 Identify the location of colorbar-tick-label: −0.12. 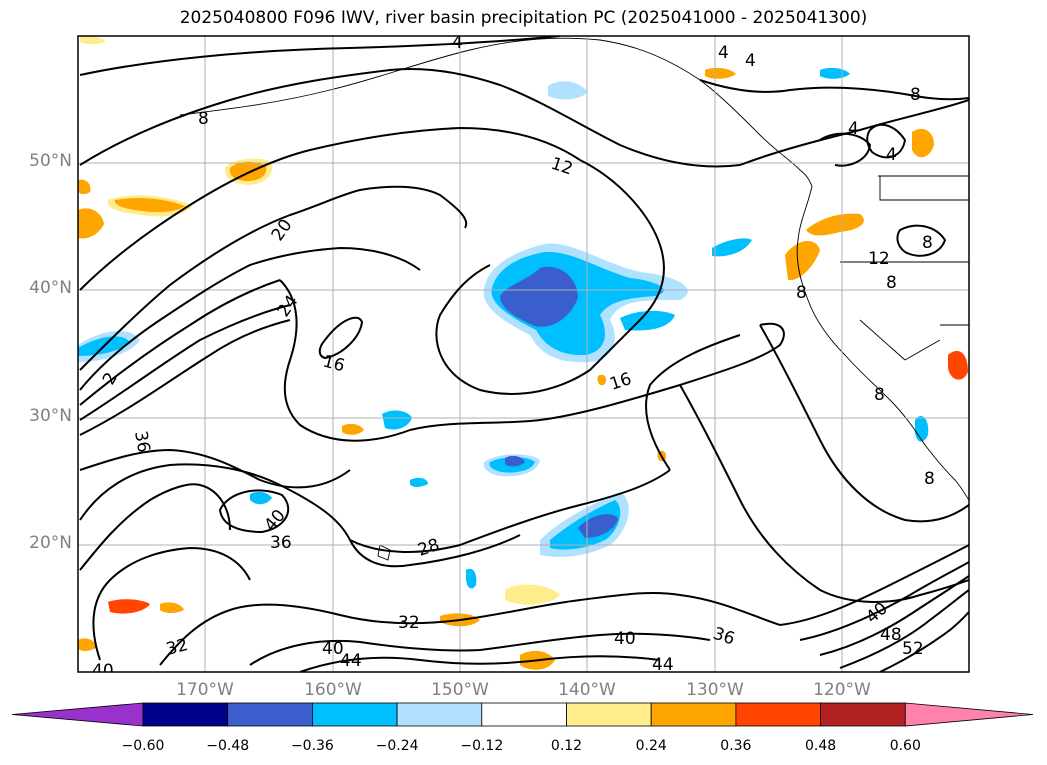
(482, 746).